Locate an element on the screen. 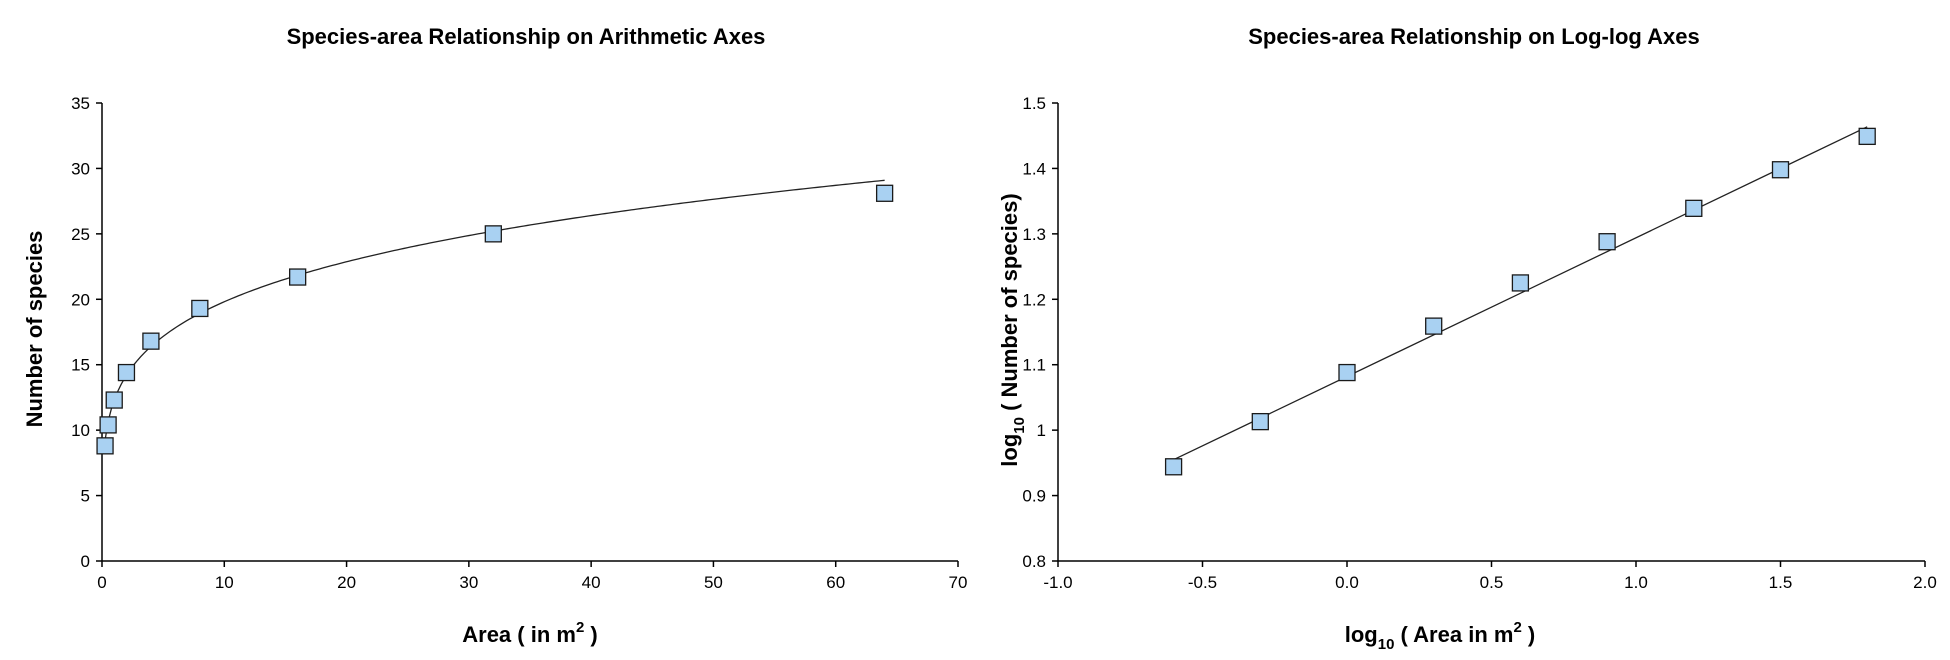 The height and width of the screenshot is (660, 1950). x-tick-label: 30 is located at coordinates (468, 582).